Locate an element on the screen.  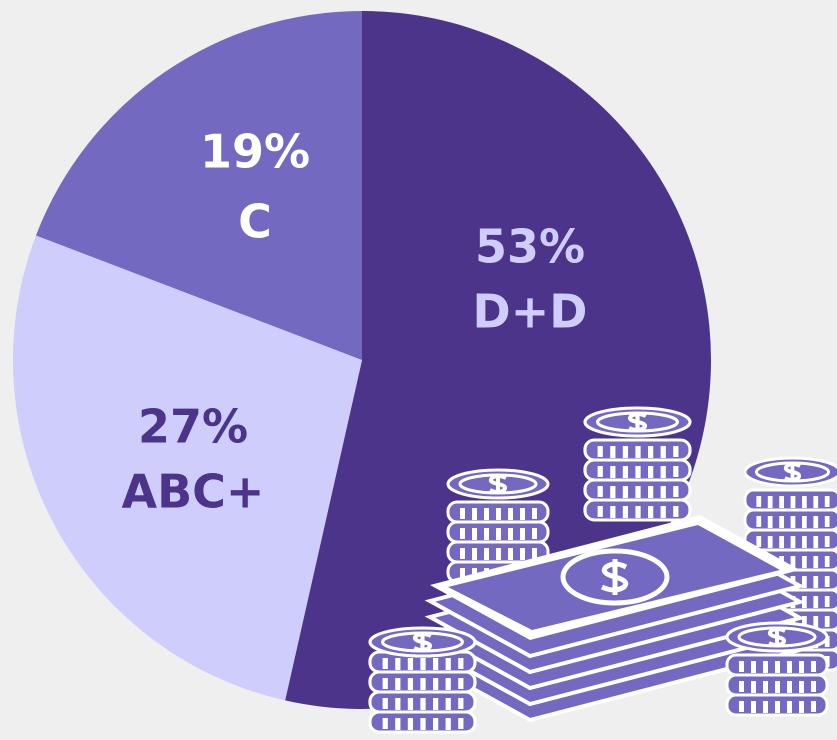
value-label: 27% is located at coordinates (193, 427).